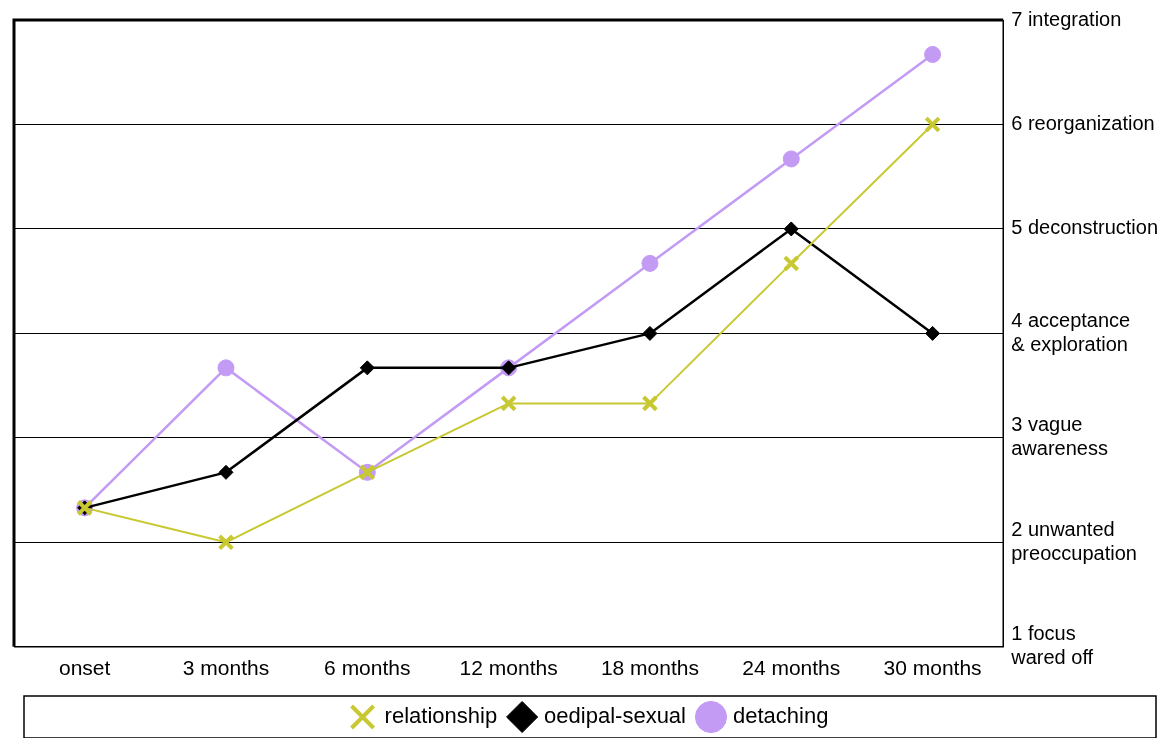 Image resolution: width=1170 pixels, height=738 pixels. I want to click on x-tick-label: onset, so click(84, 668).